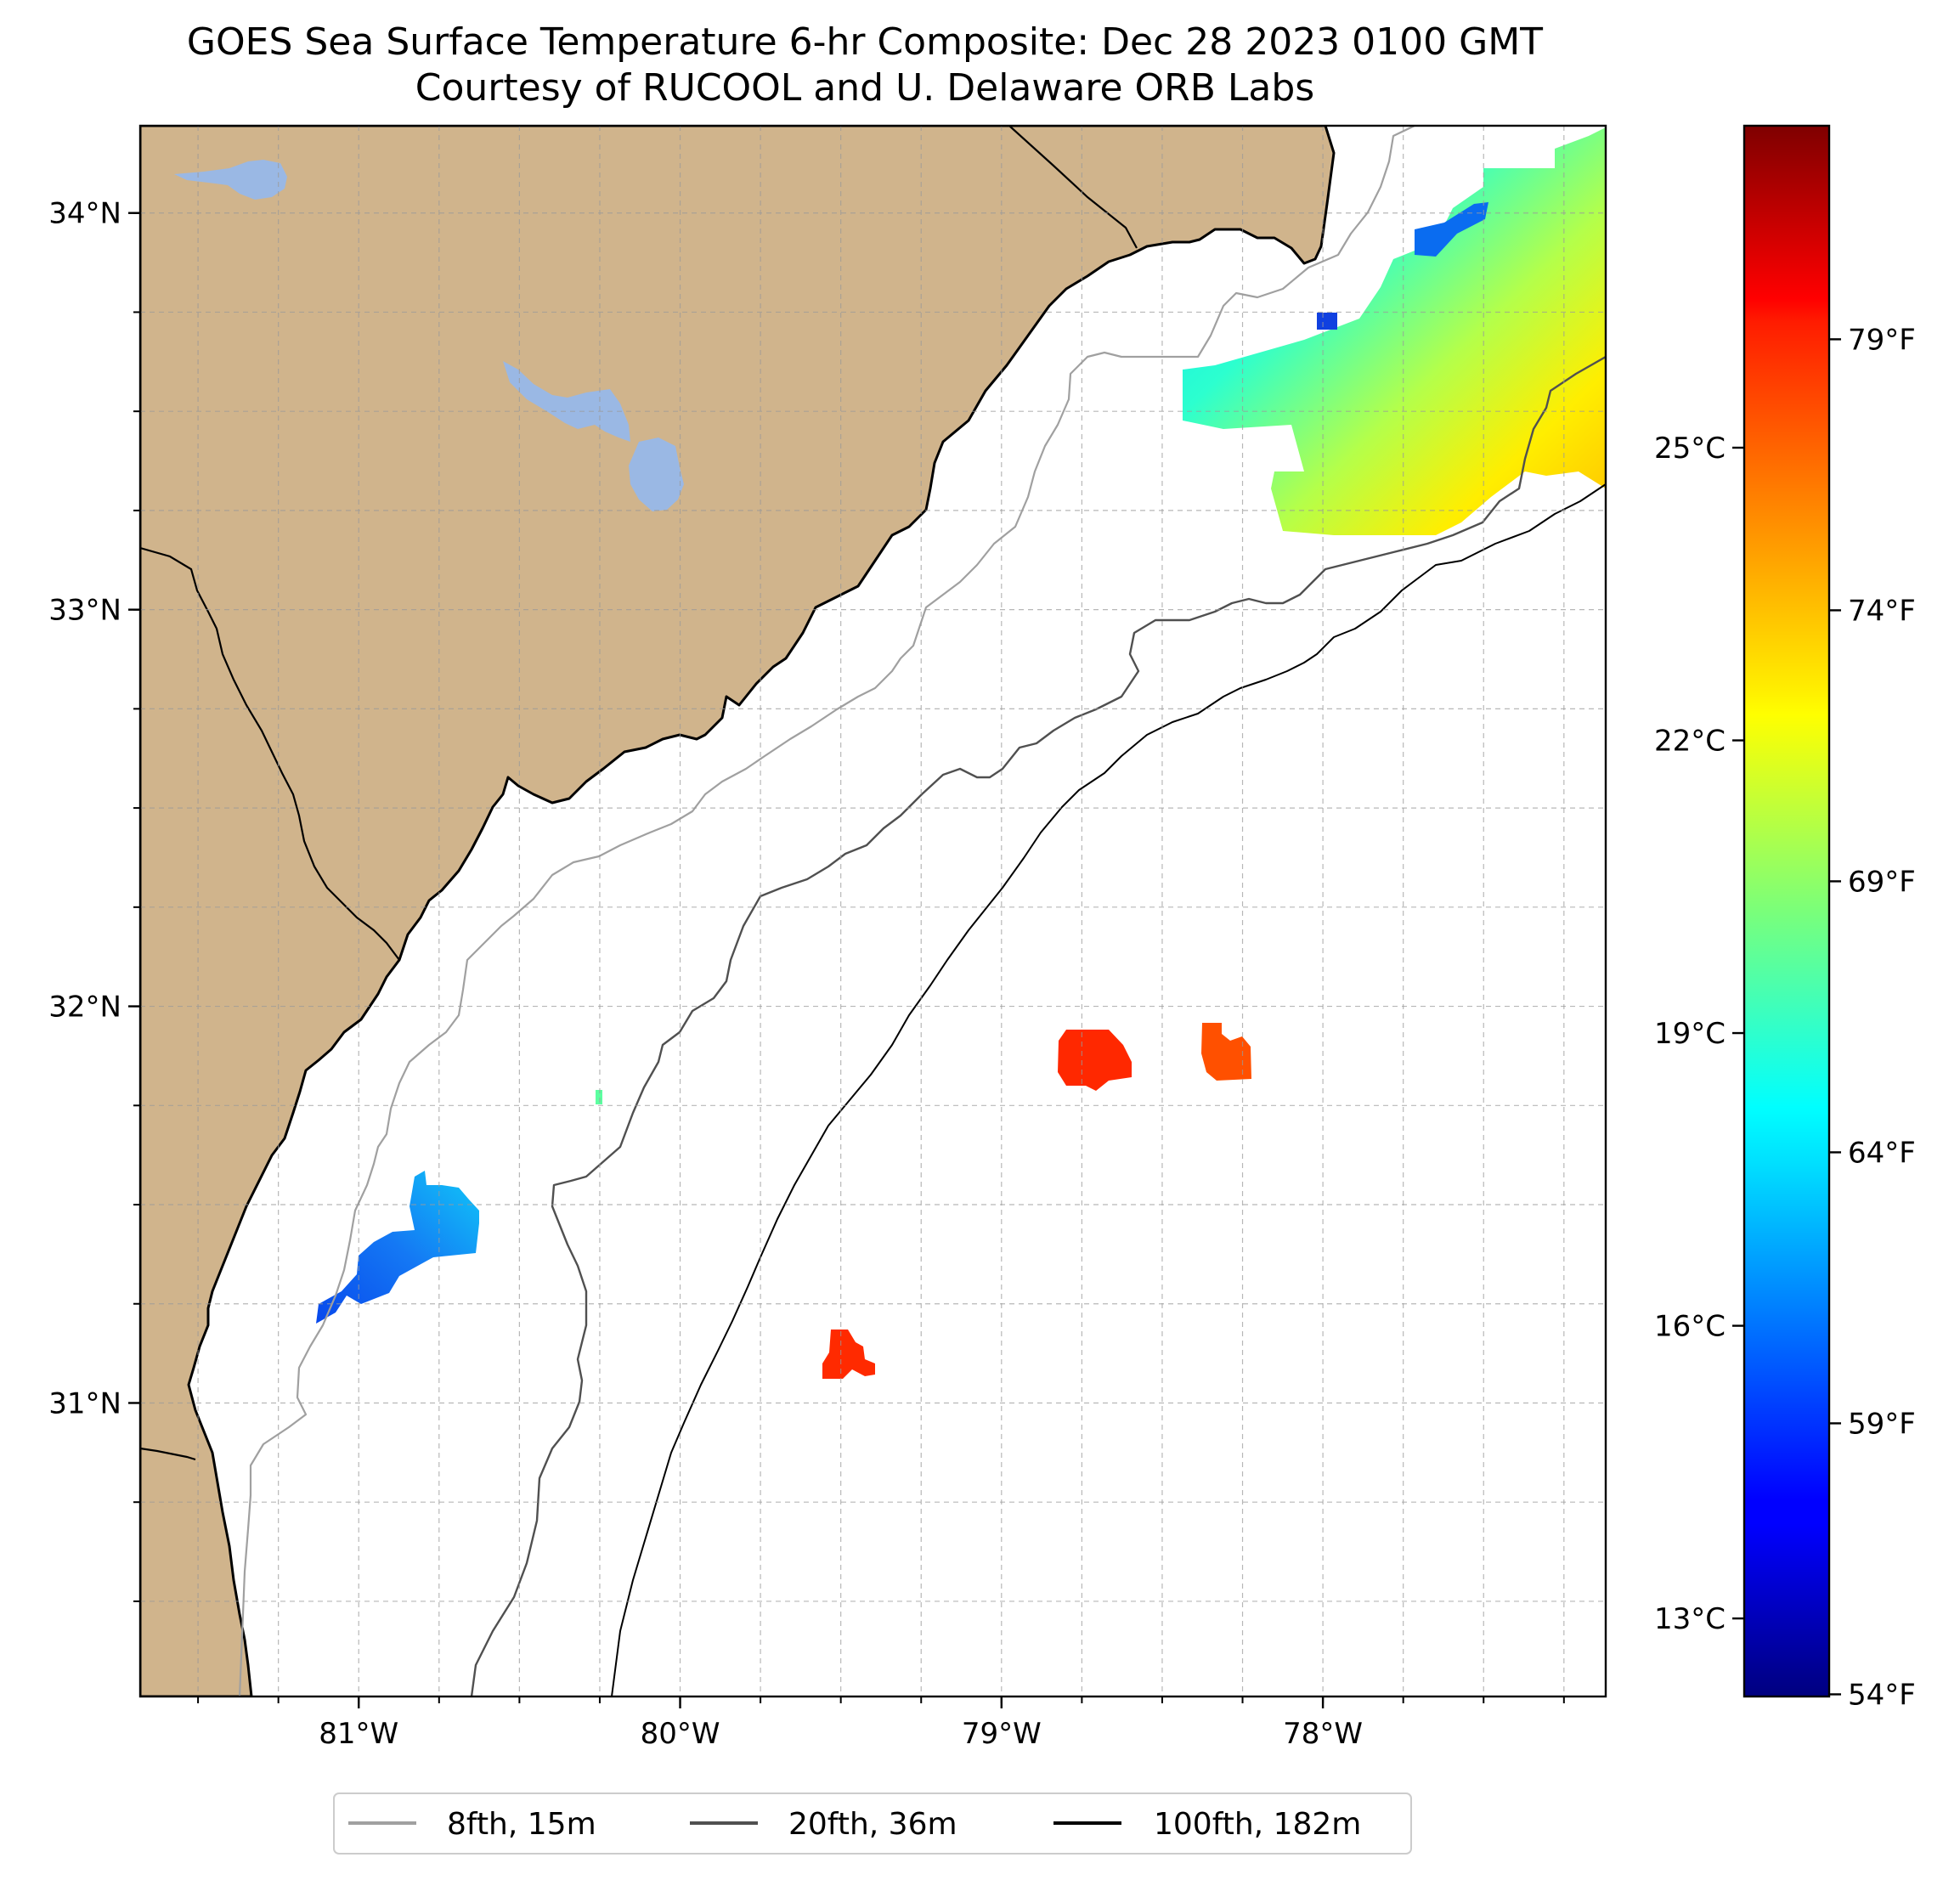 This screenshot has width=1960, height=1880. Describe the element at coordinates (1002, 1734) in the screenshot. I see `tick-label-lon: 79°W` at that location.